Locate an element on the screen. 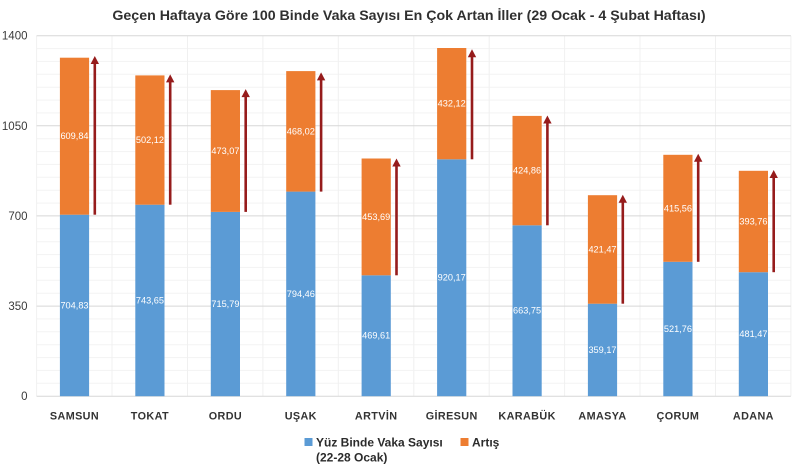 The image size is (800, 472). svg-text: 432,12 is located at coordinates (452, 104).